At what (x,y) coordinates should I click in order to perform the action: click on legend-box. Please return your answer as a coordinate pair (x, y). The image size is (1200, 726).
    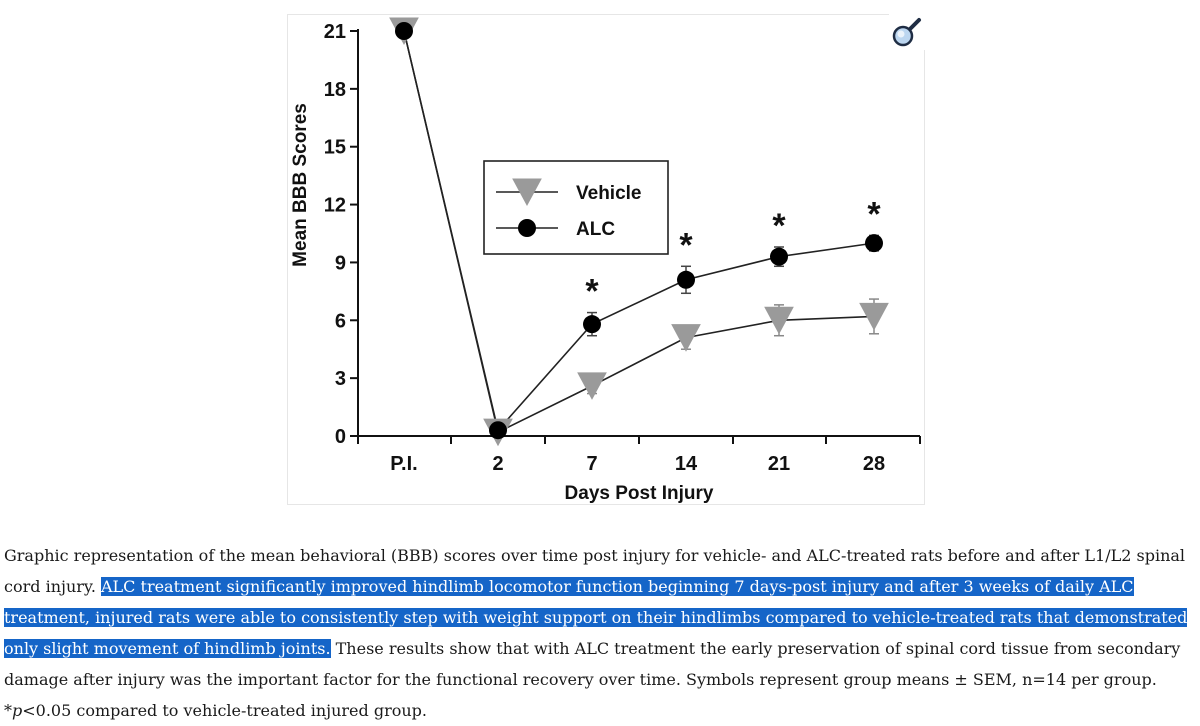
    Looking at the image, I should click on (576, 207).